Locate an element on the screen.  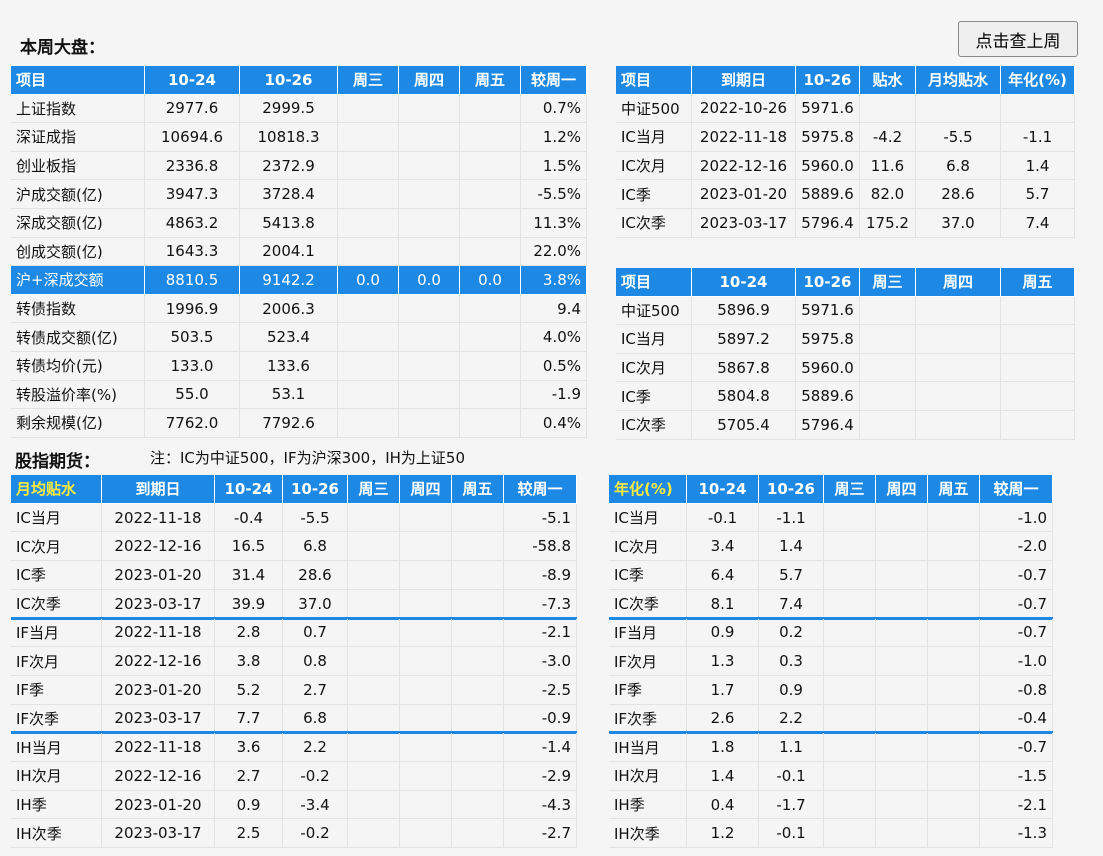
data-cell: -0.8 is located at coordinates (1016, 690).